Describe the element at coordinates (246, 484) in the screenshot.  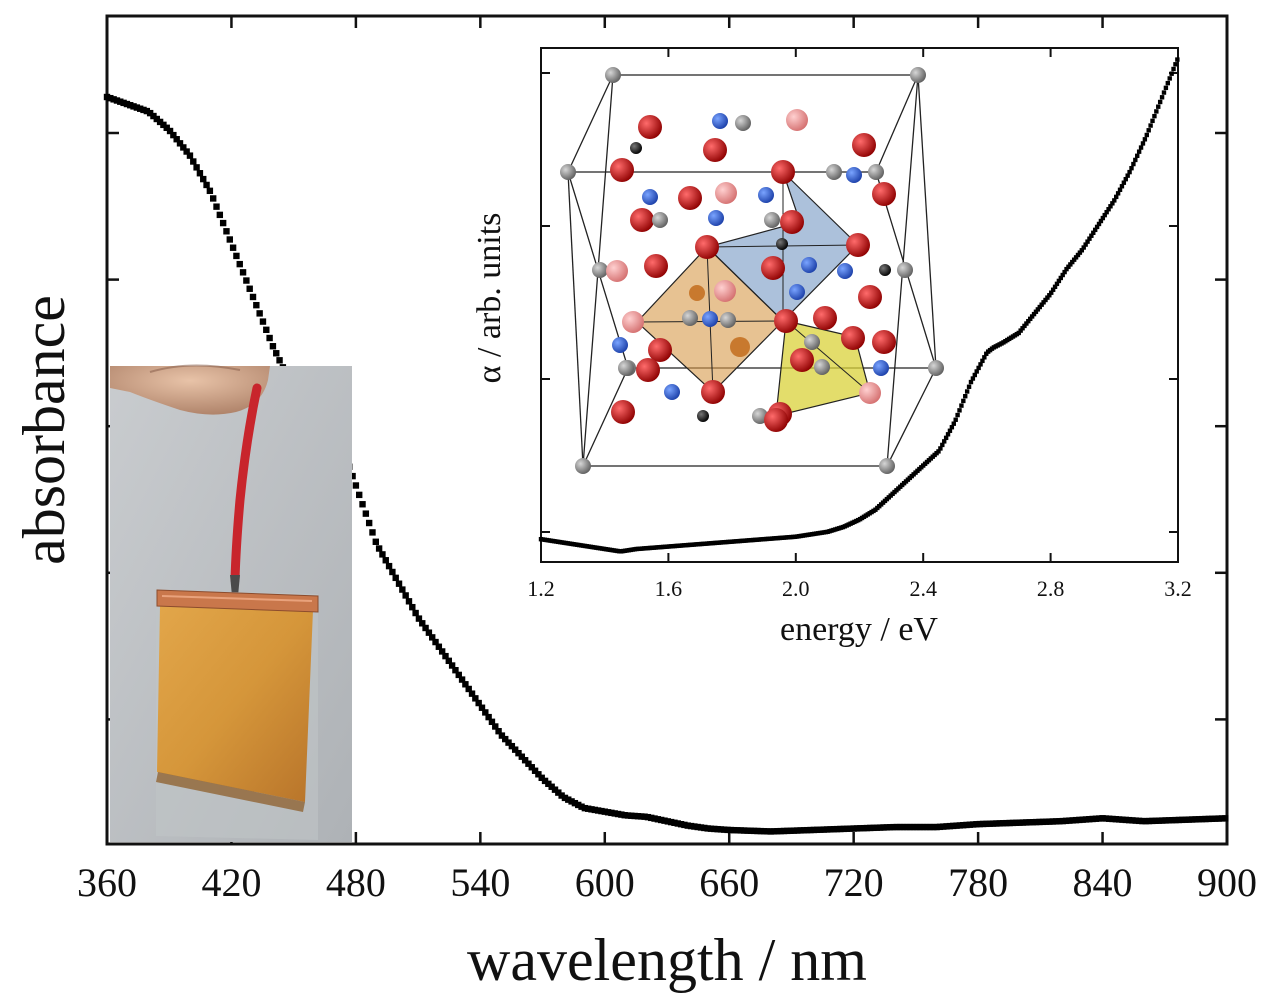
I see `red-wire` at that location.